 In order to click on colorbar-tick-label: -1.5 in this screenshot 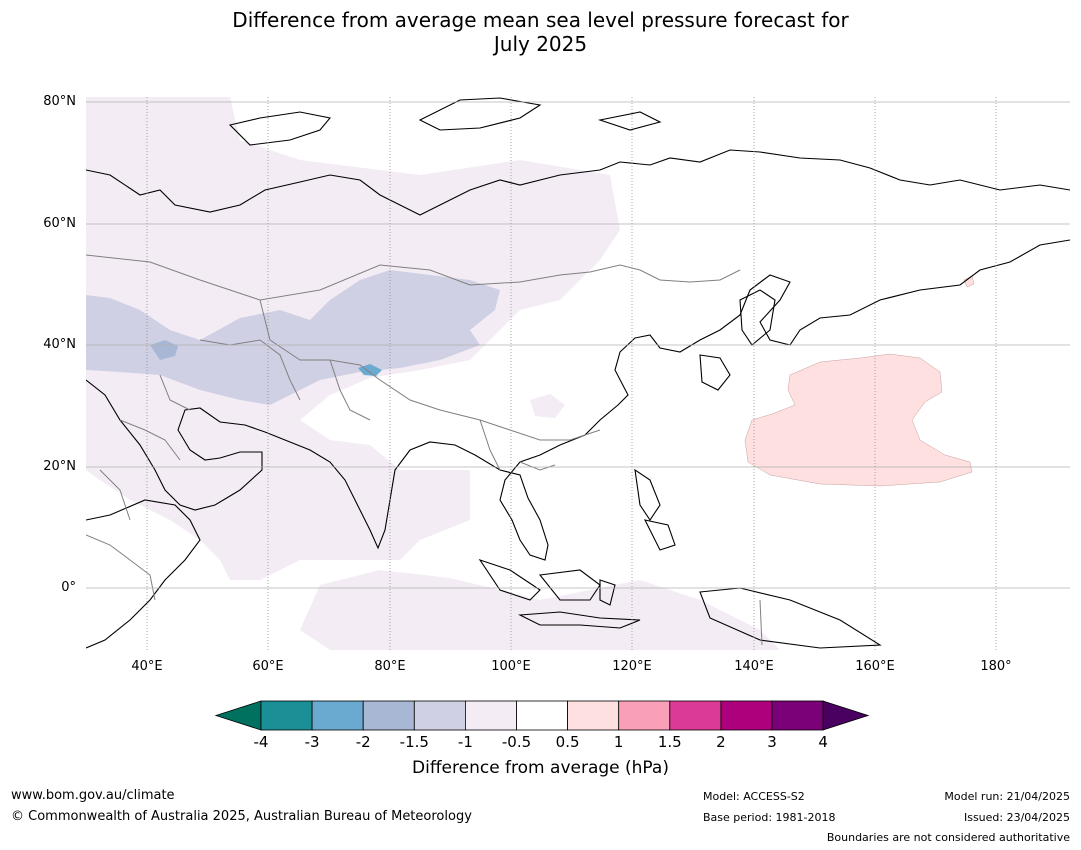, I will do `click(414, 742)`.